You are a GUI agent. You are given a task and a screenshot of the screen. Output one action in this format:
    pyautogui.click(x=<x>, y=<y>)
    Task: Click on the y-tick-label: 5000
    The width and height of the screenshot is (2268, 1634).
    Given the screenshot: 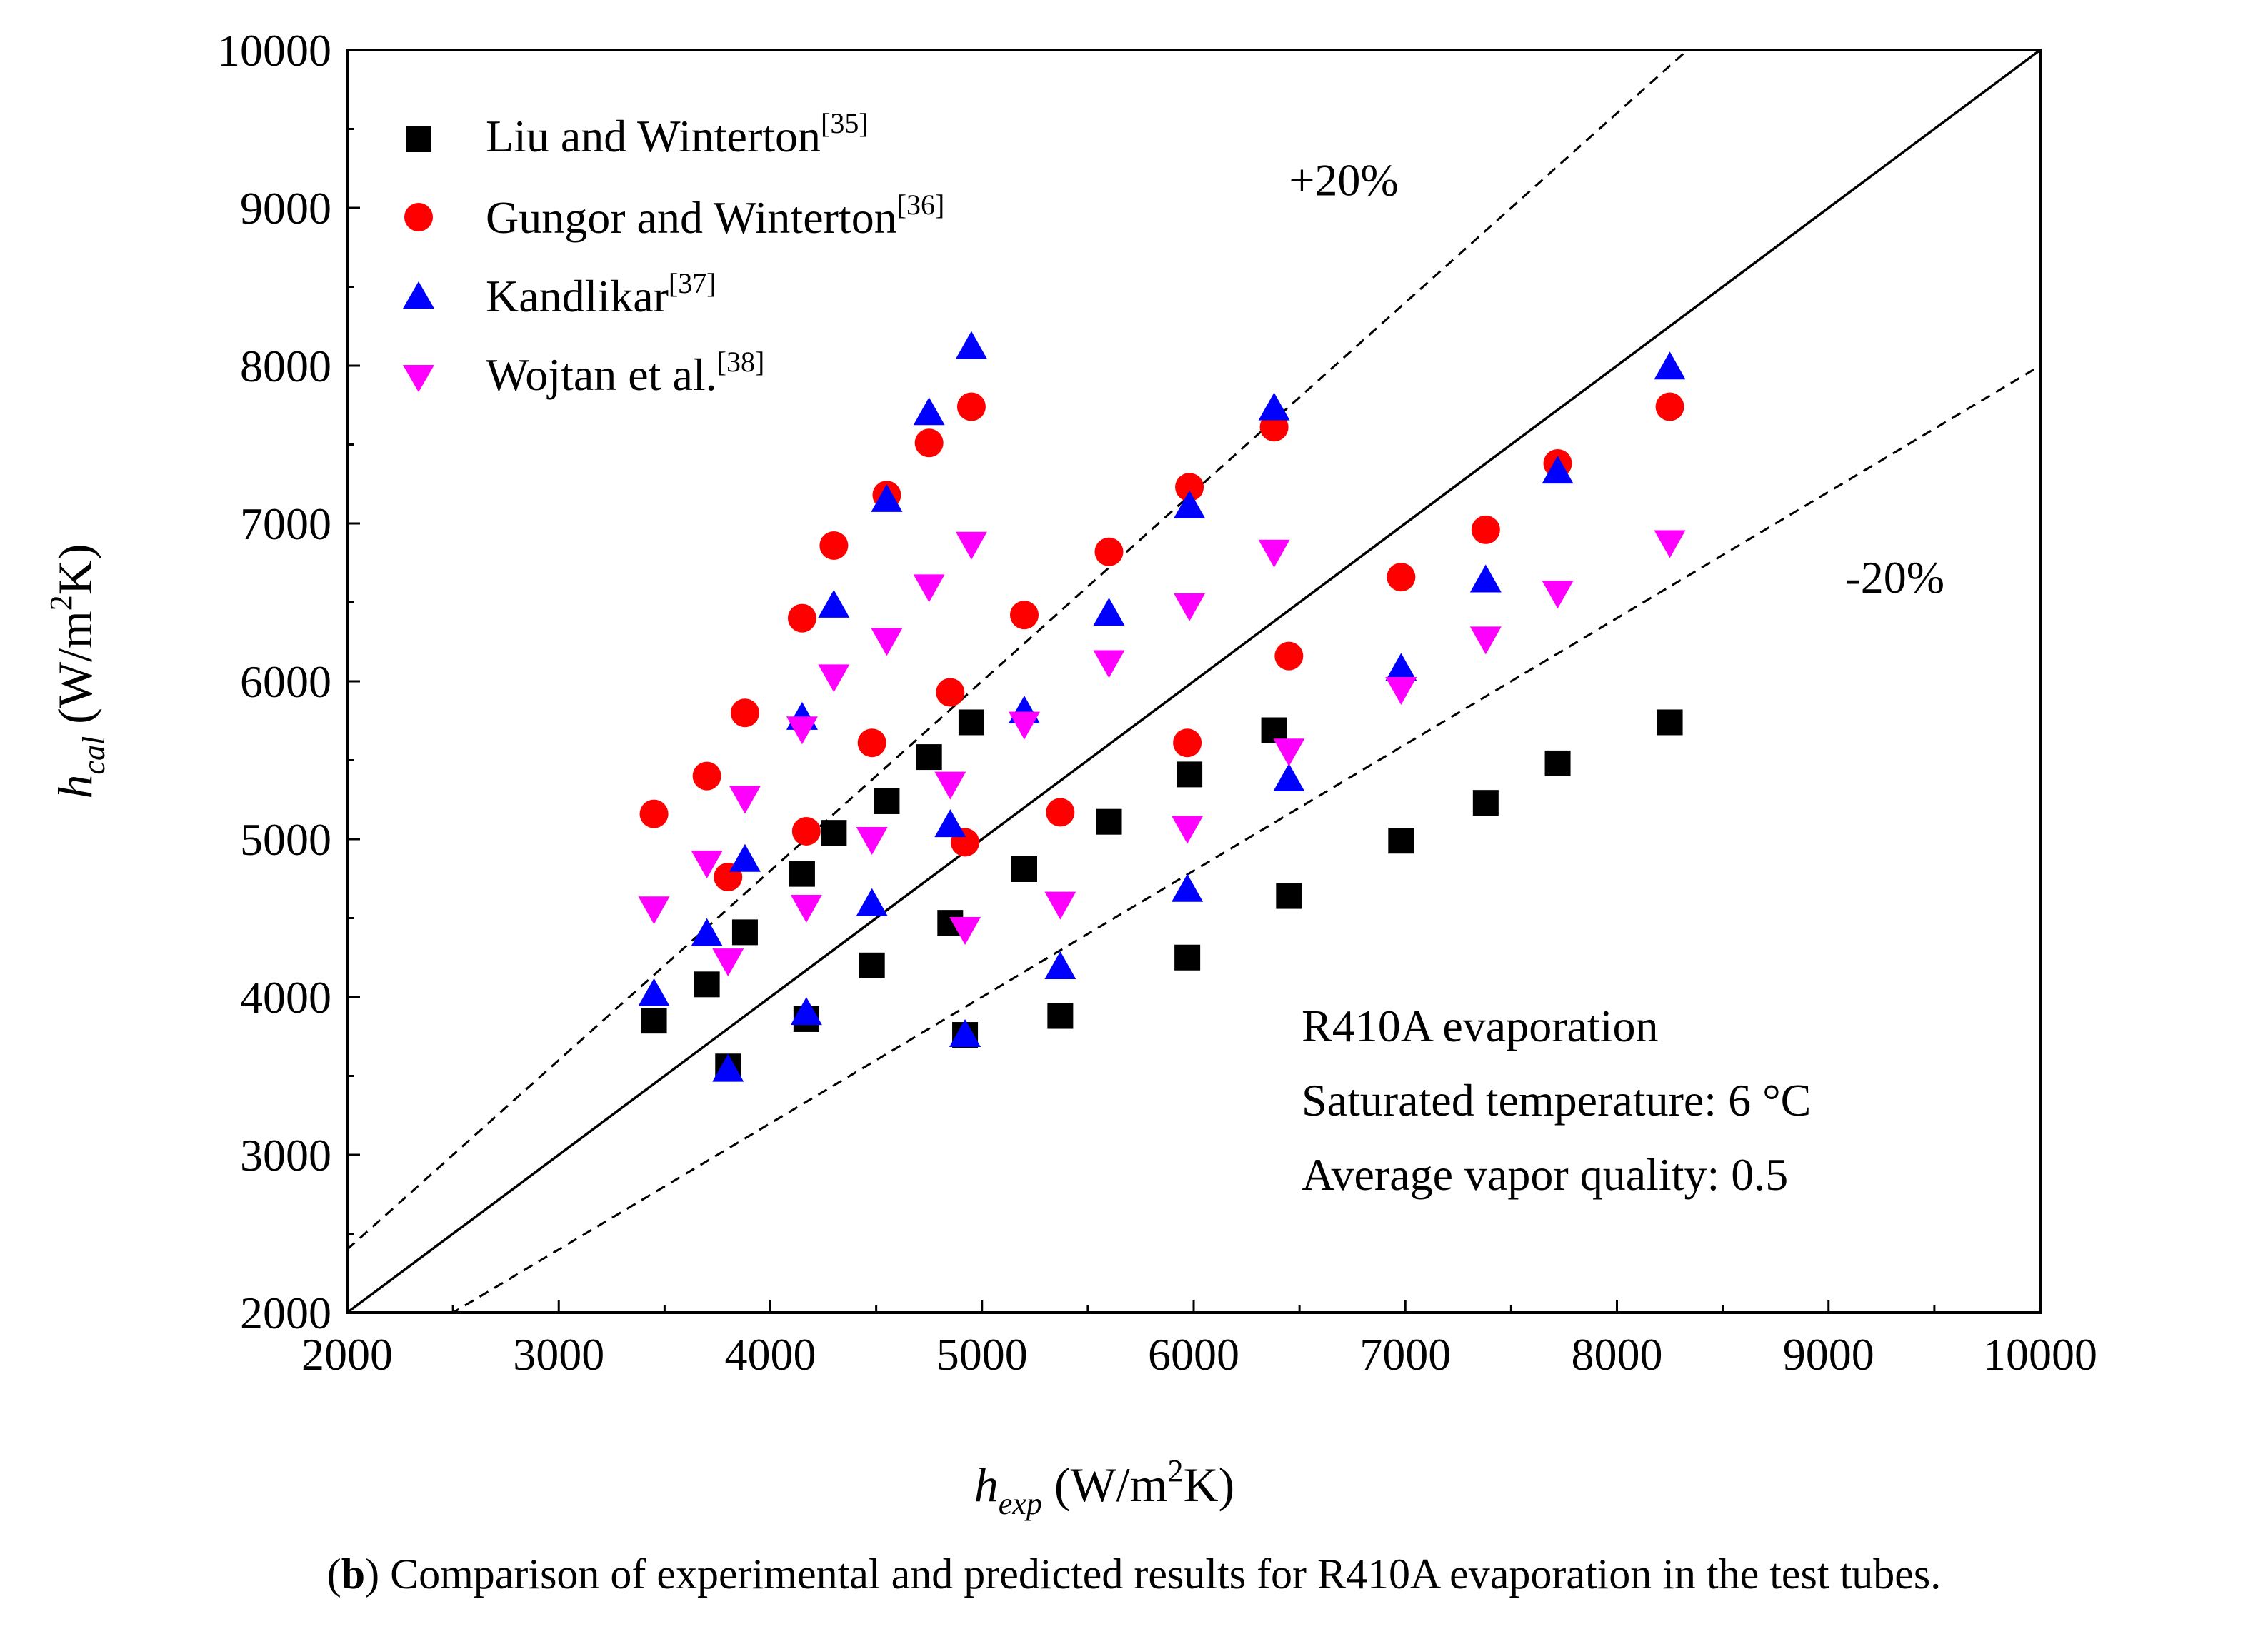 What is the action you would take?
    pyautogui.click(x=285, y=839)
    